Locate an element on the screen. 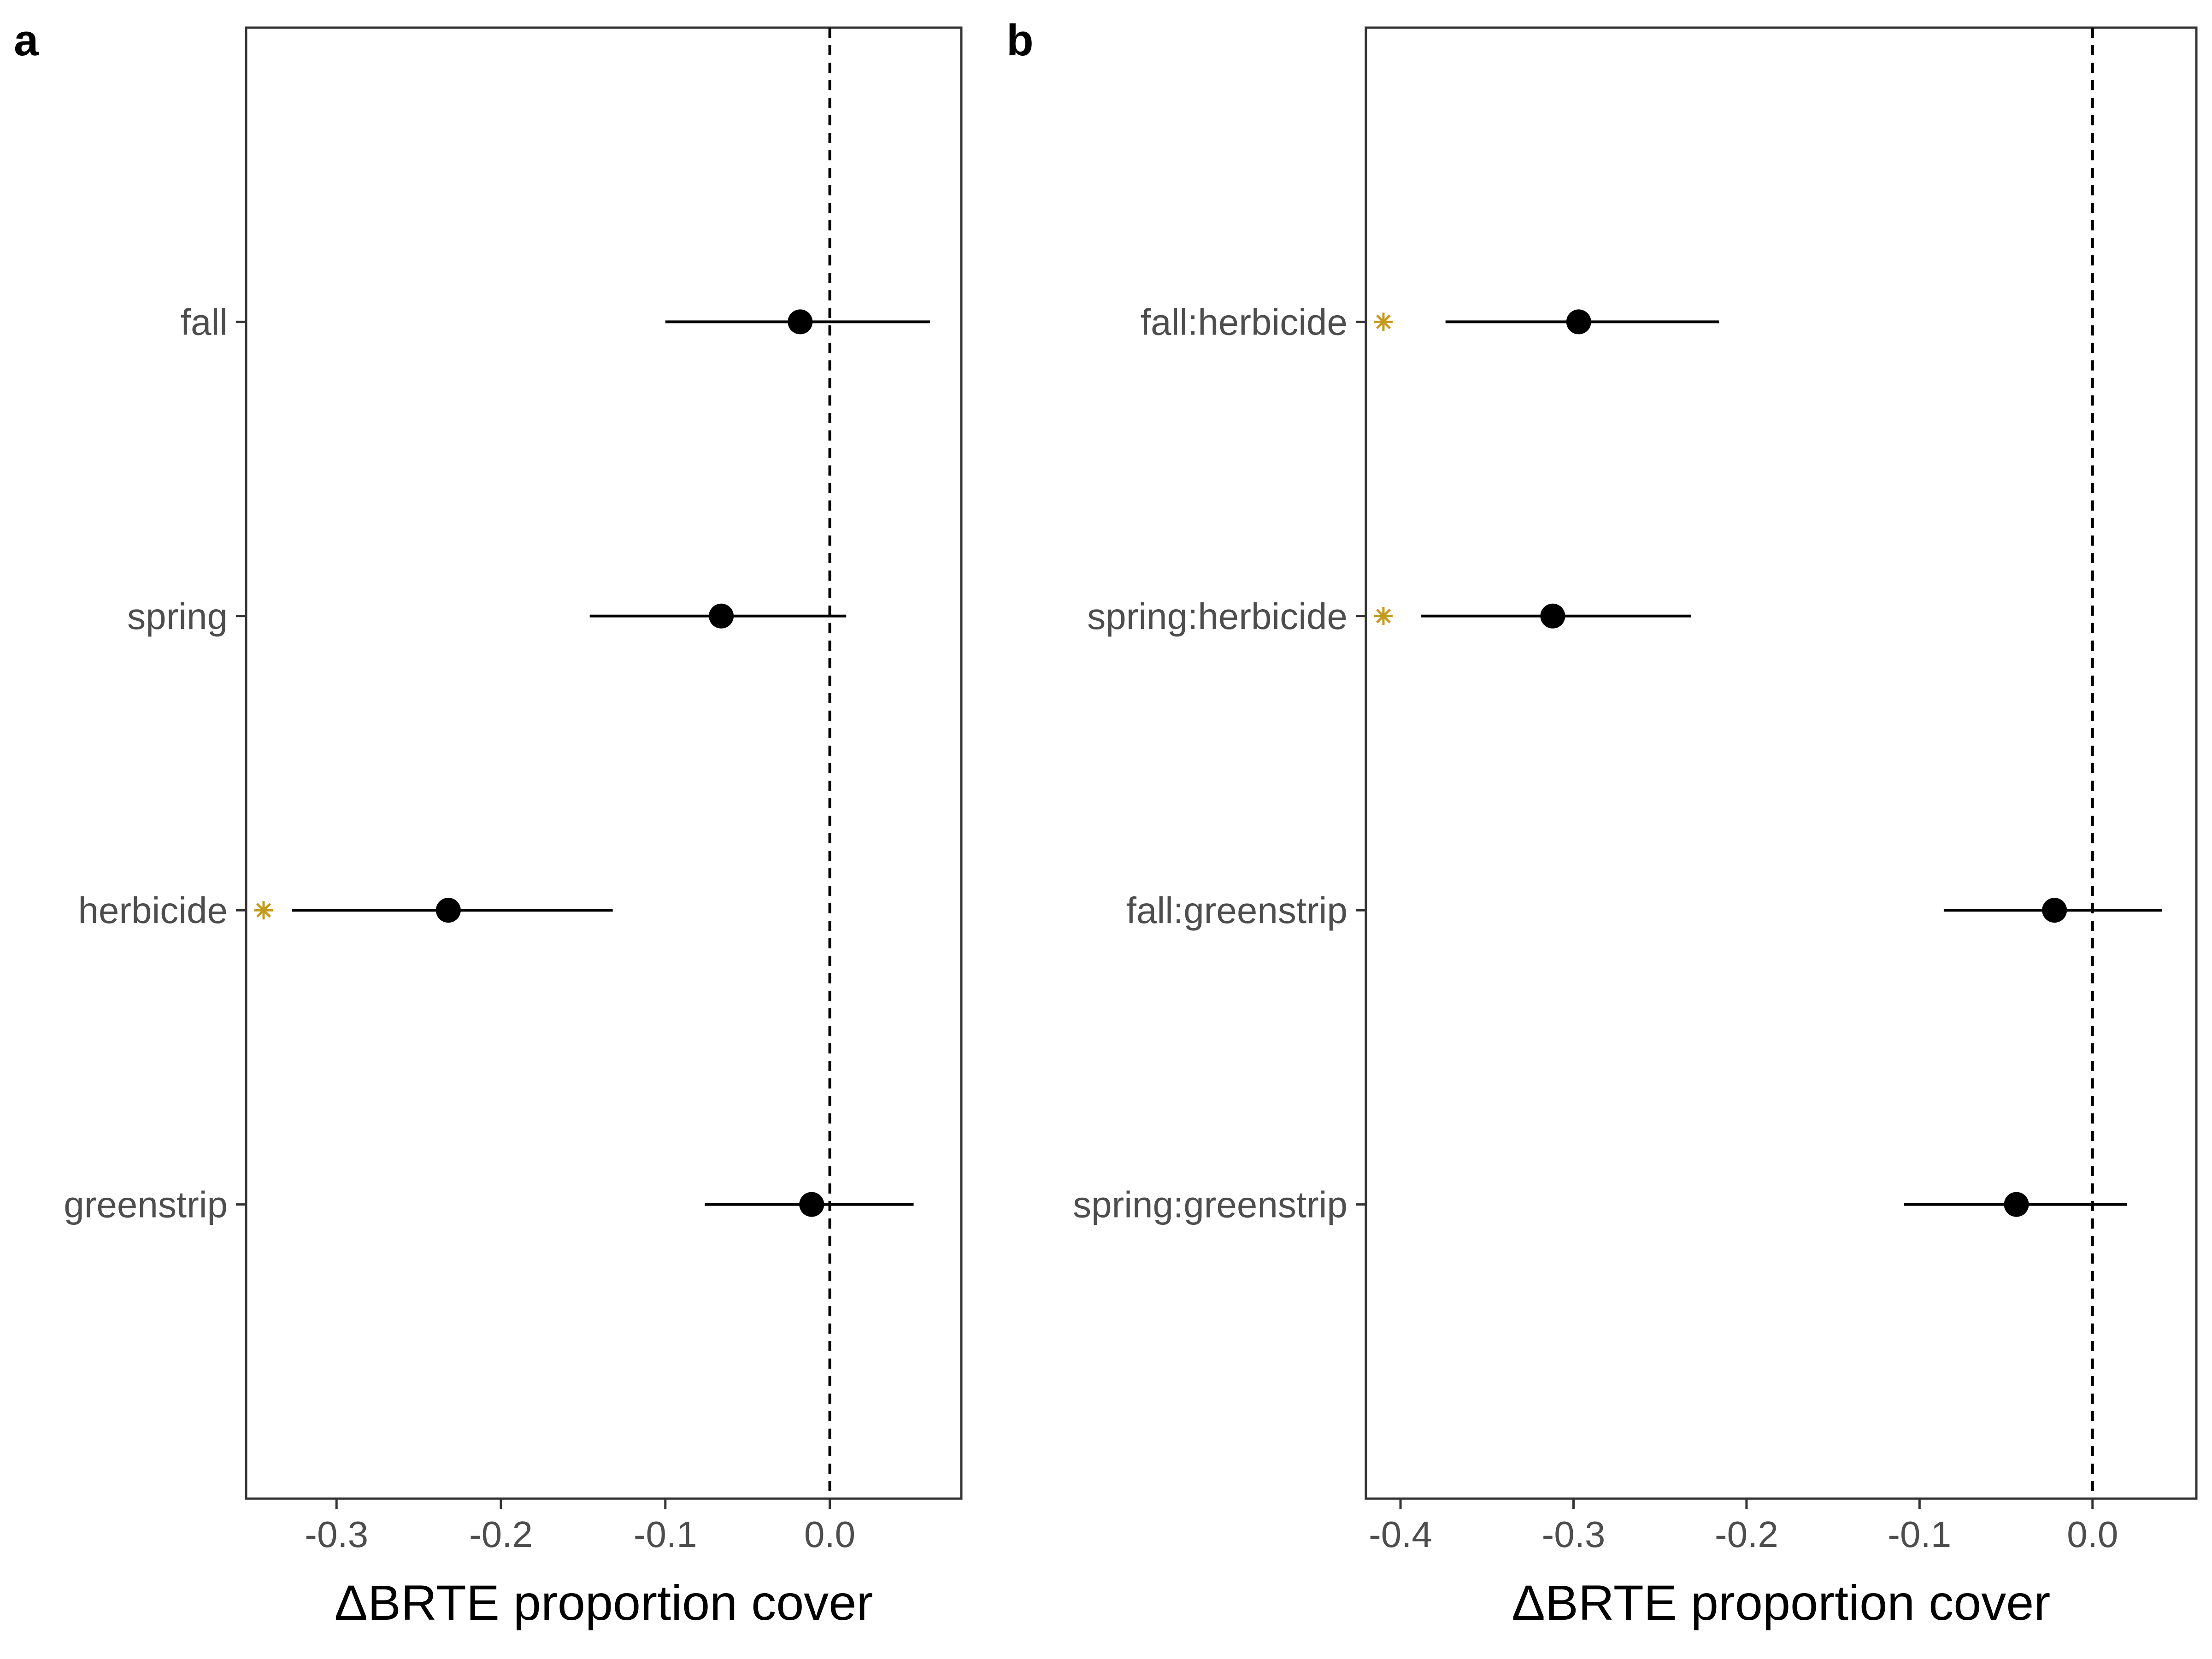 This screenshot has width=2212, height=1659. y-tick-label: fall:greenstrip is located at coordinates (1236, 910).